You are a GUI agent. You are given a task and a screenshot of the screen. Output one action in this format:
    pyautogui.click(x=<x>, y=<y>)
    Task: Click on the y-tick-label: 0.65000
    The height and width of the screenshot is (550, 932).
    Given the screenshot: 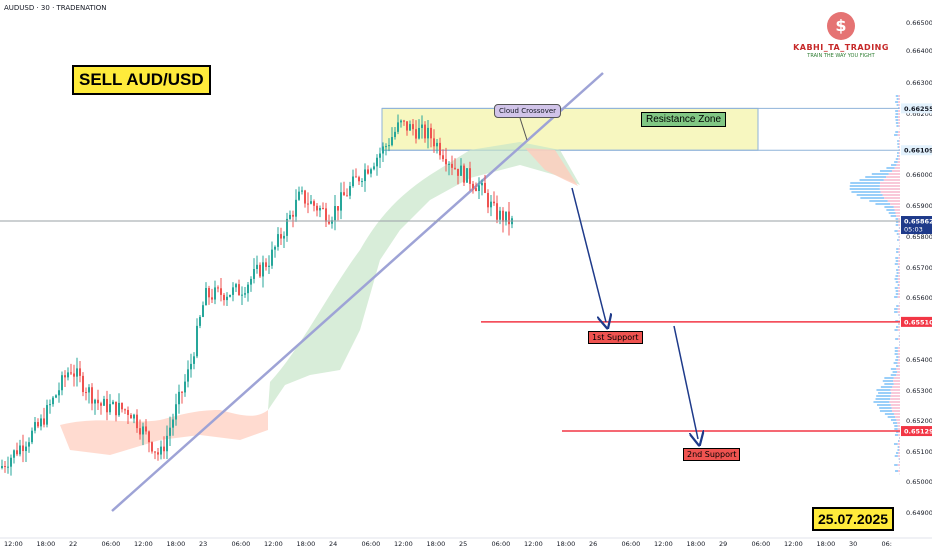 What is the action you would take?
    pyautogui.click(x=919, y=482)
    